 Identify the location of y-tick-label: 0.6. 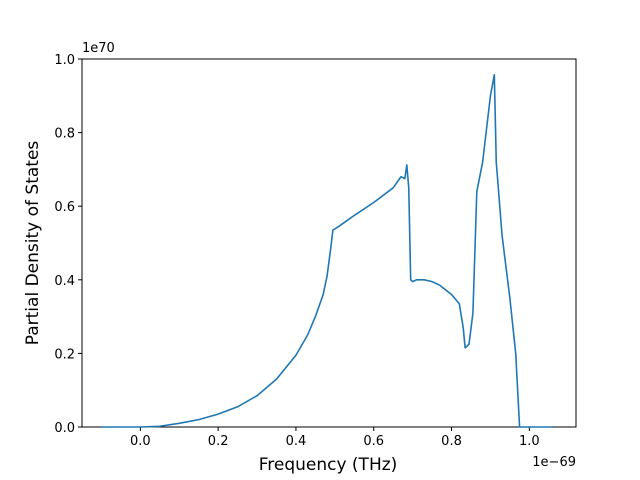
(64, 207).